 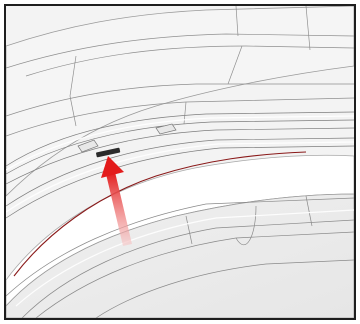 I want to click on edge-marker-icon, so click(x=108, y=152).